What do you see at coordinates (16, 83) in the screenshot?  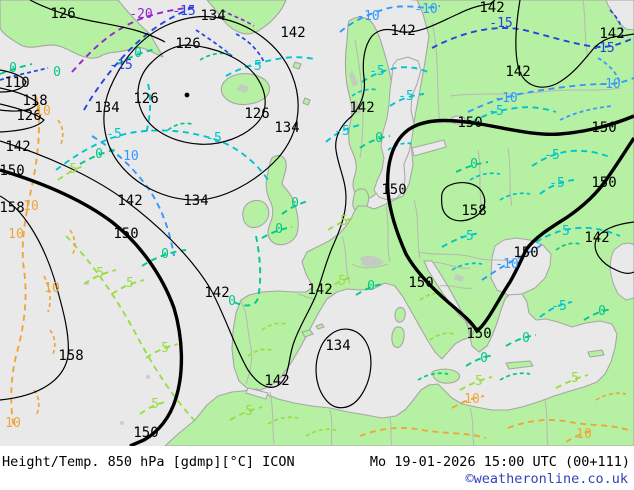 I see `height-contour-label: 110` at bounding box center [16, 83].